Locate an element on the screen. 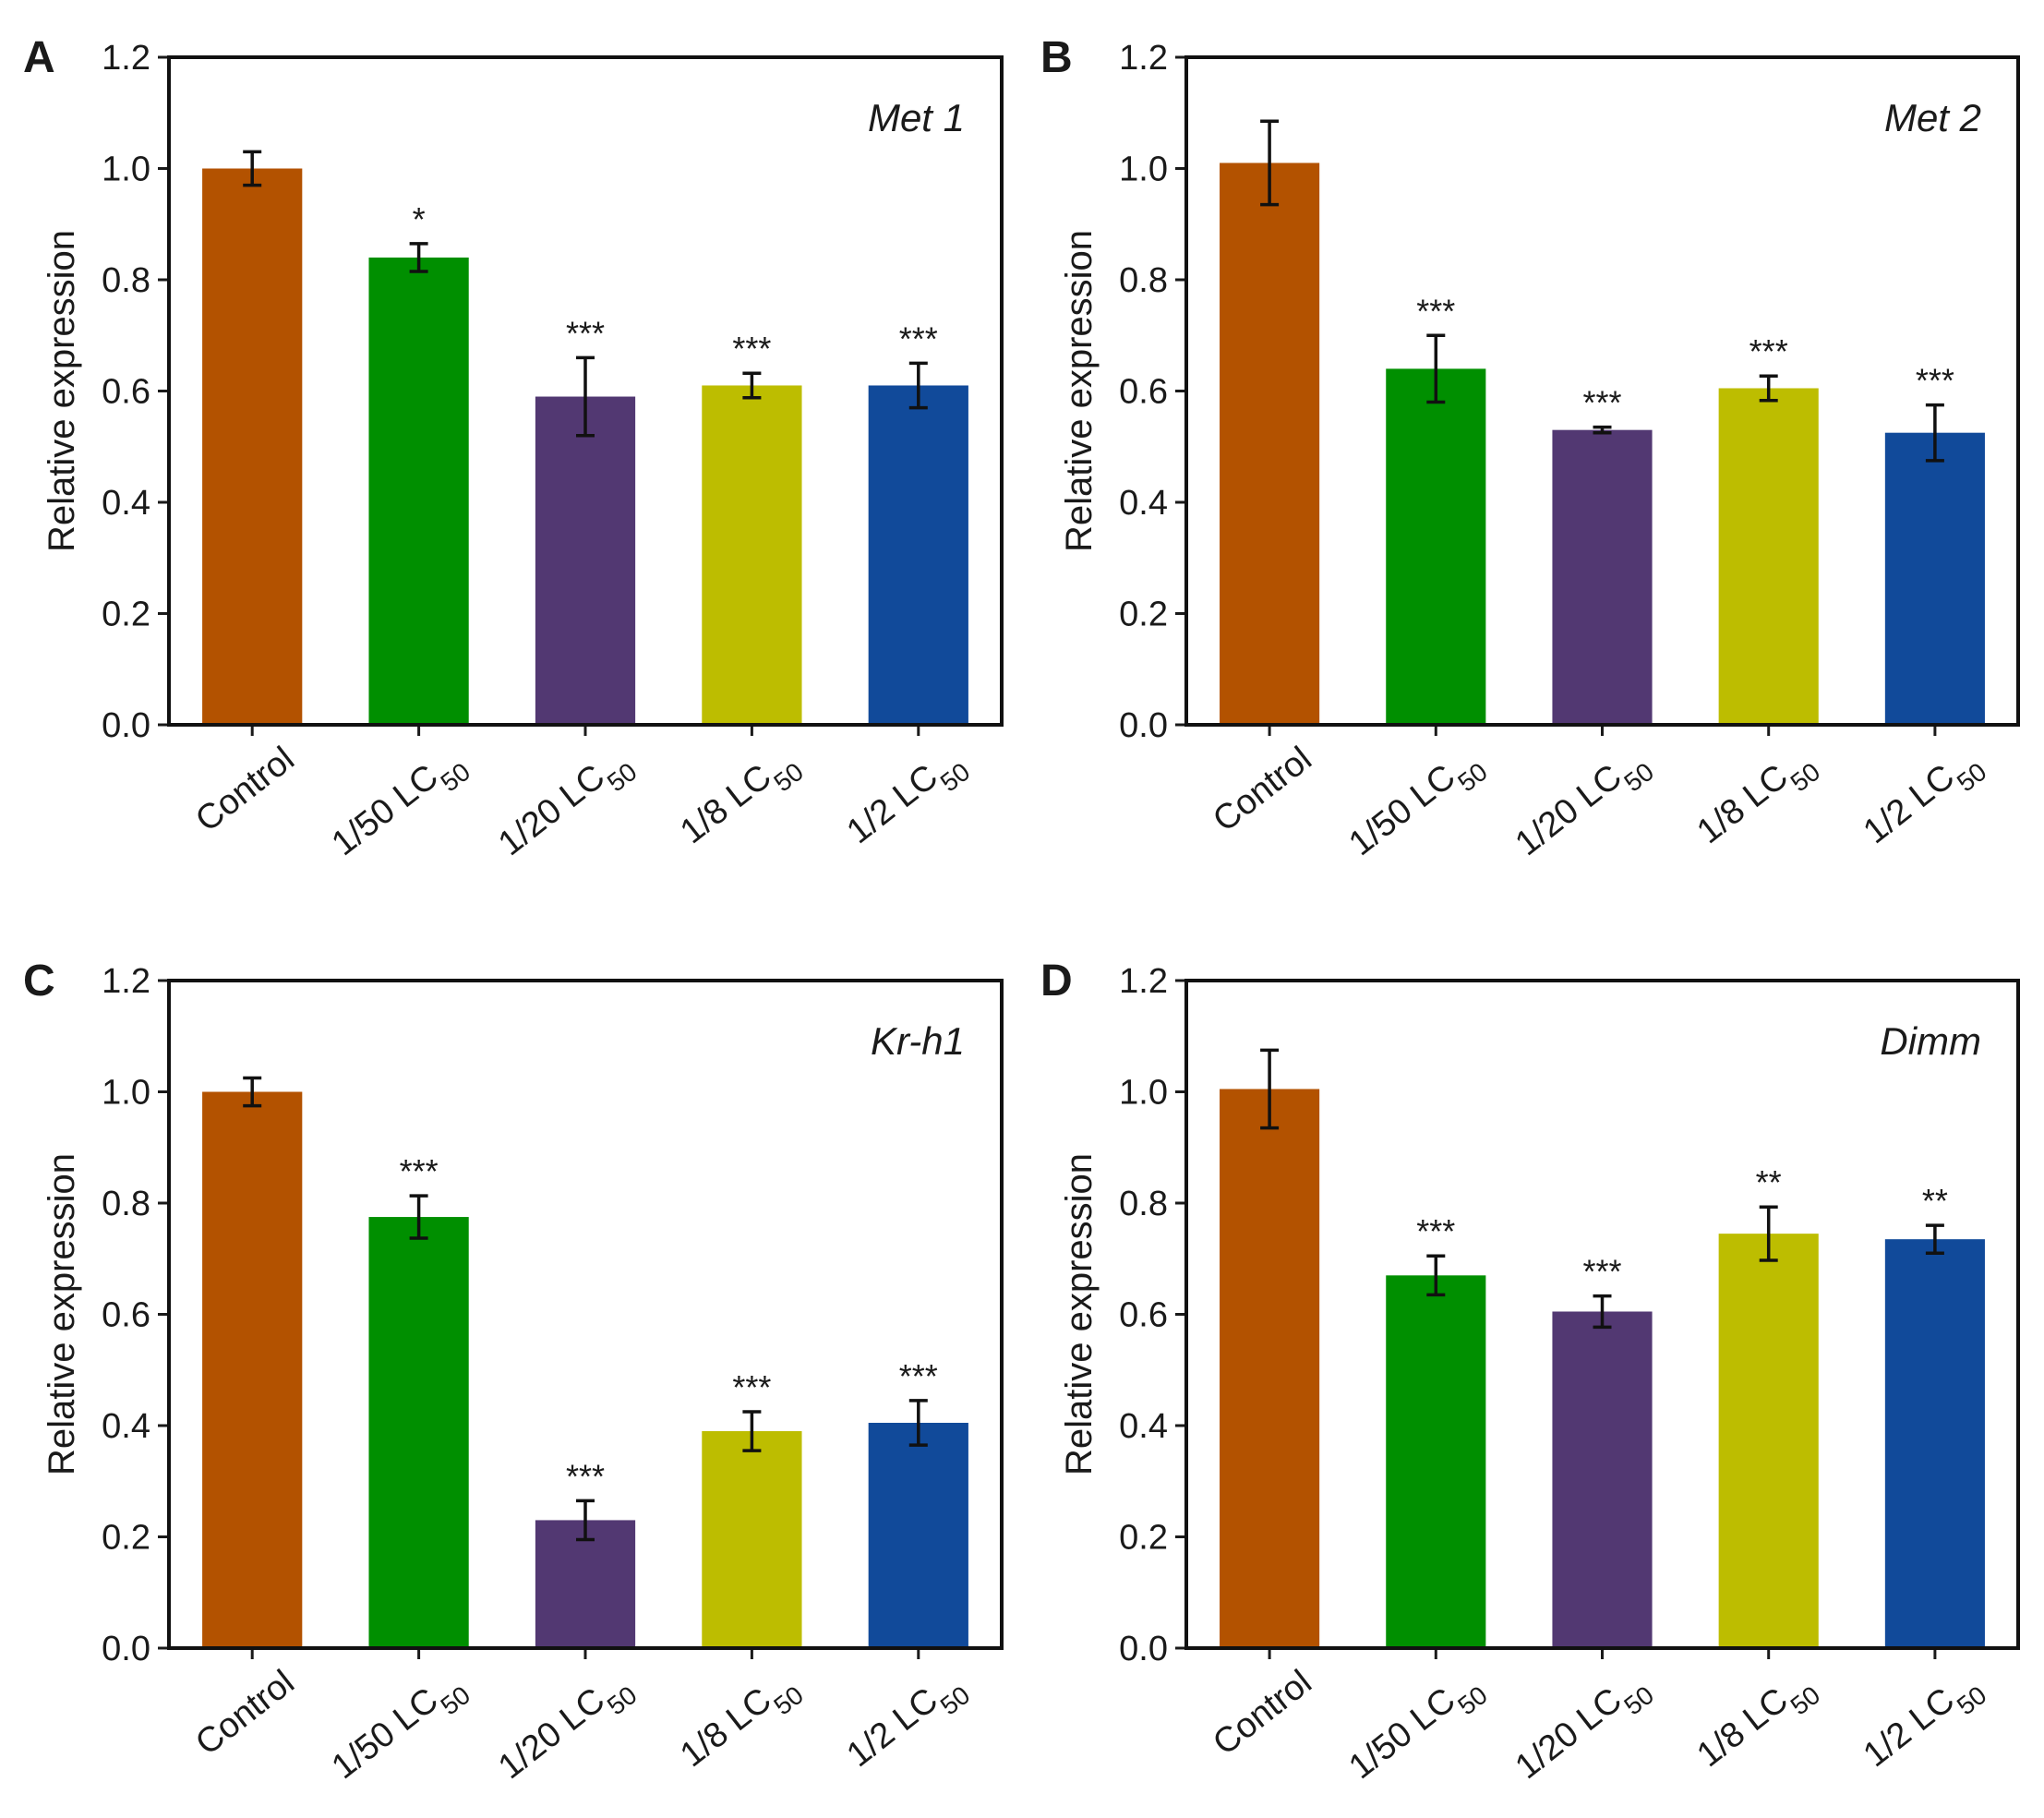  significance-label: * is located at coordinates (419, 219).